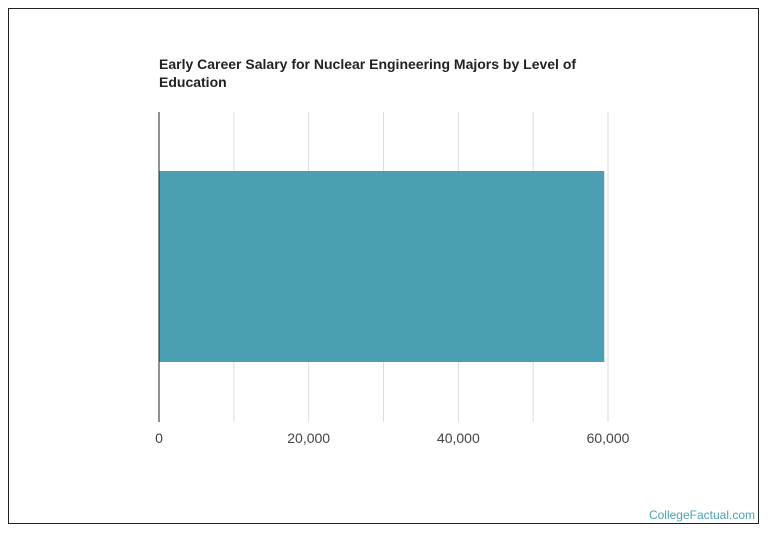 The height and width of the screenshot is (536, 770). What do you see at coordinates (701, 515) in the screenshot?
I see `watermark-link: CollegeFactual.com` at bounding box center [701, 515].